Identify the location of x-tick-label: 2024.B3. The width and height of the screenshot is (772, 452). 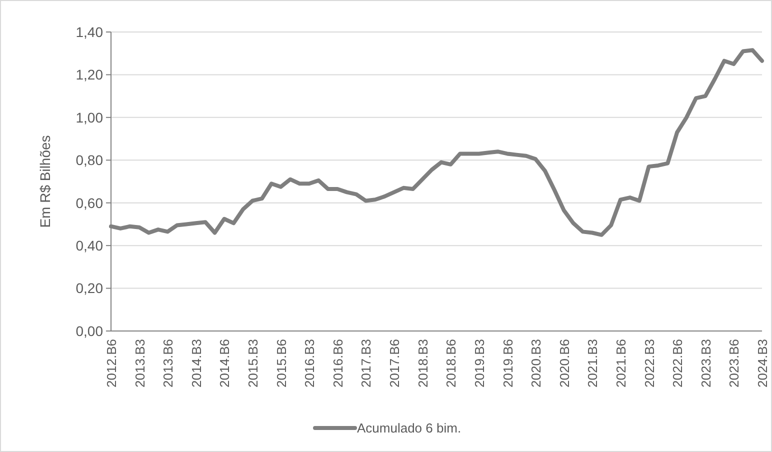
(762, 363).